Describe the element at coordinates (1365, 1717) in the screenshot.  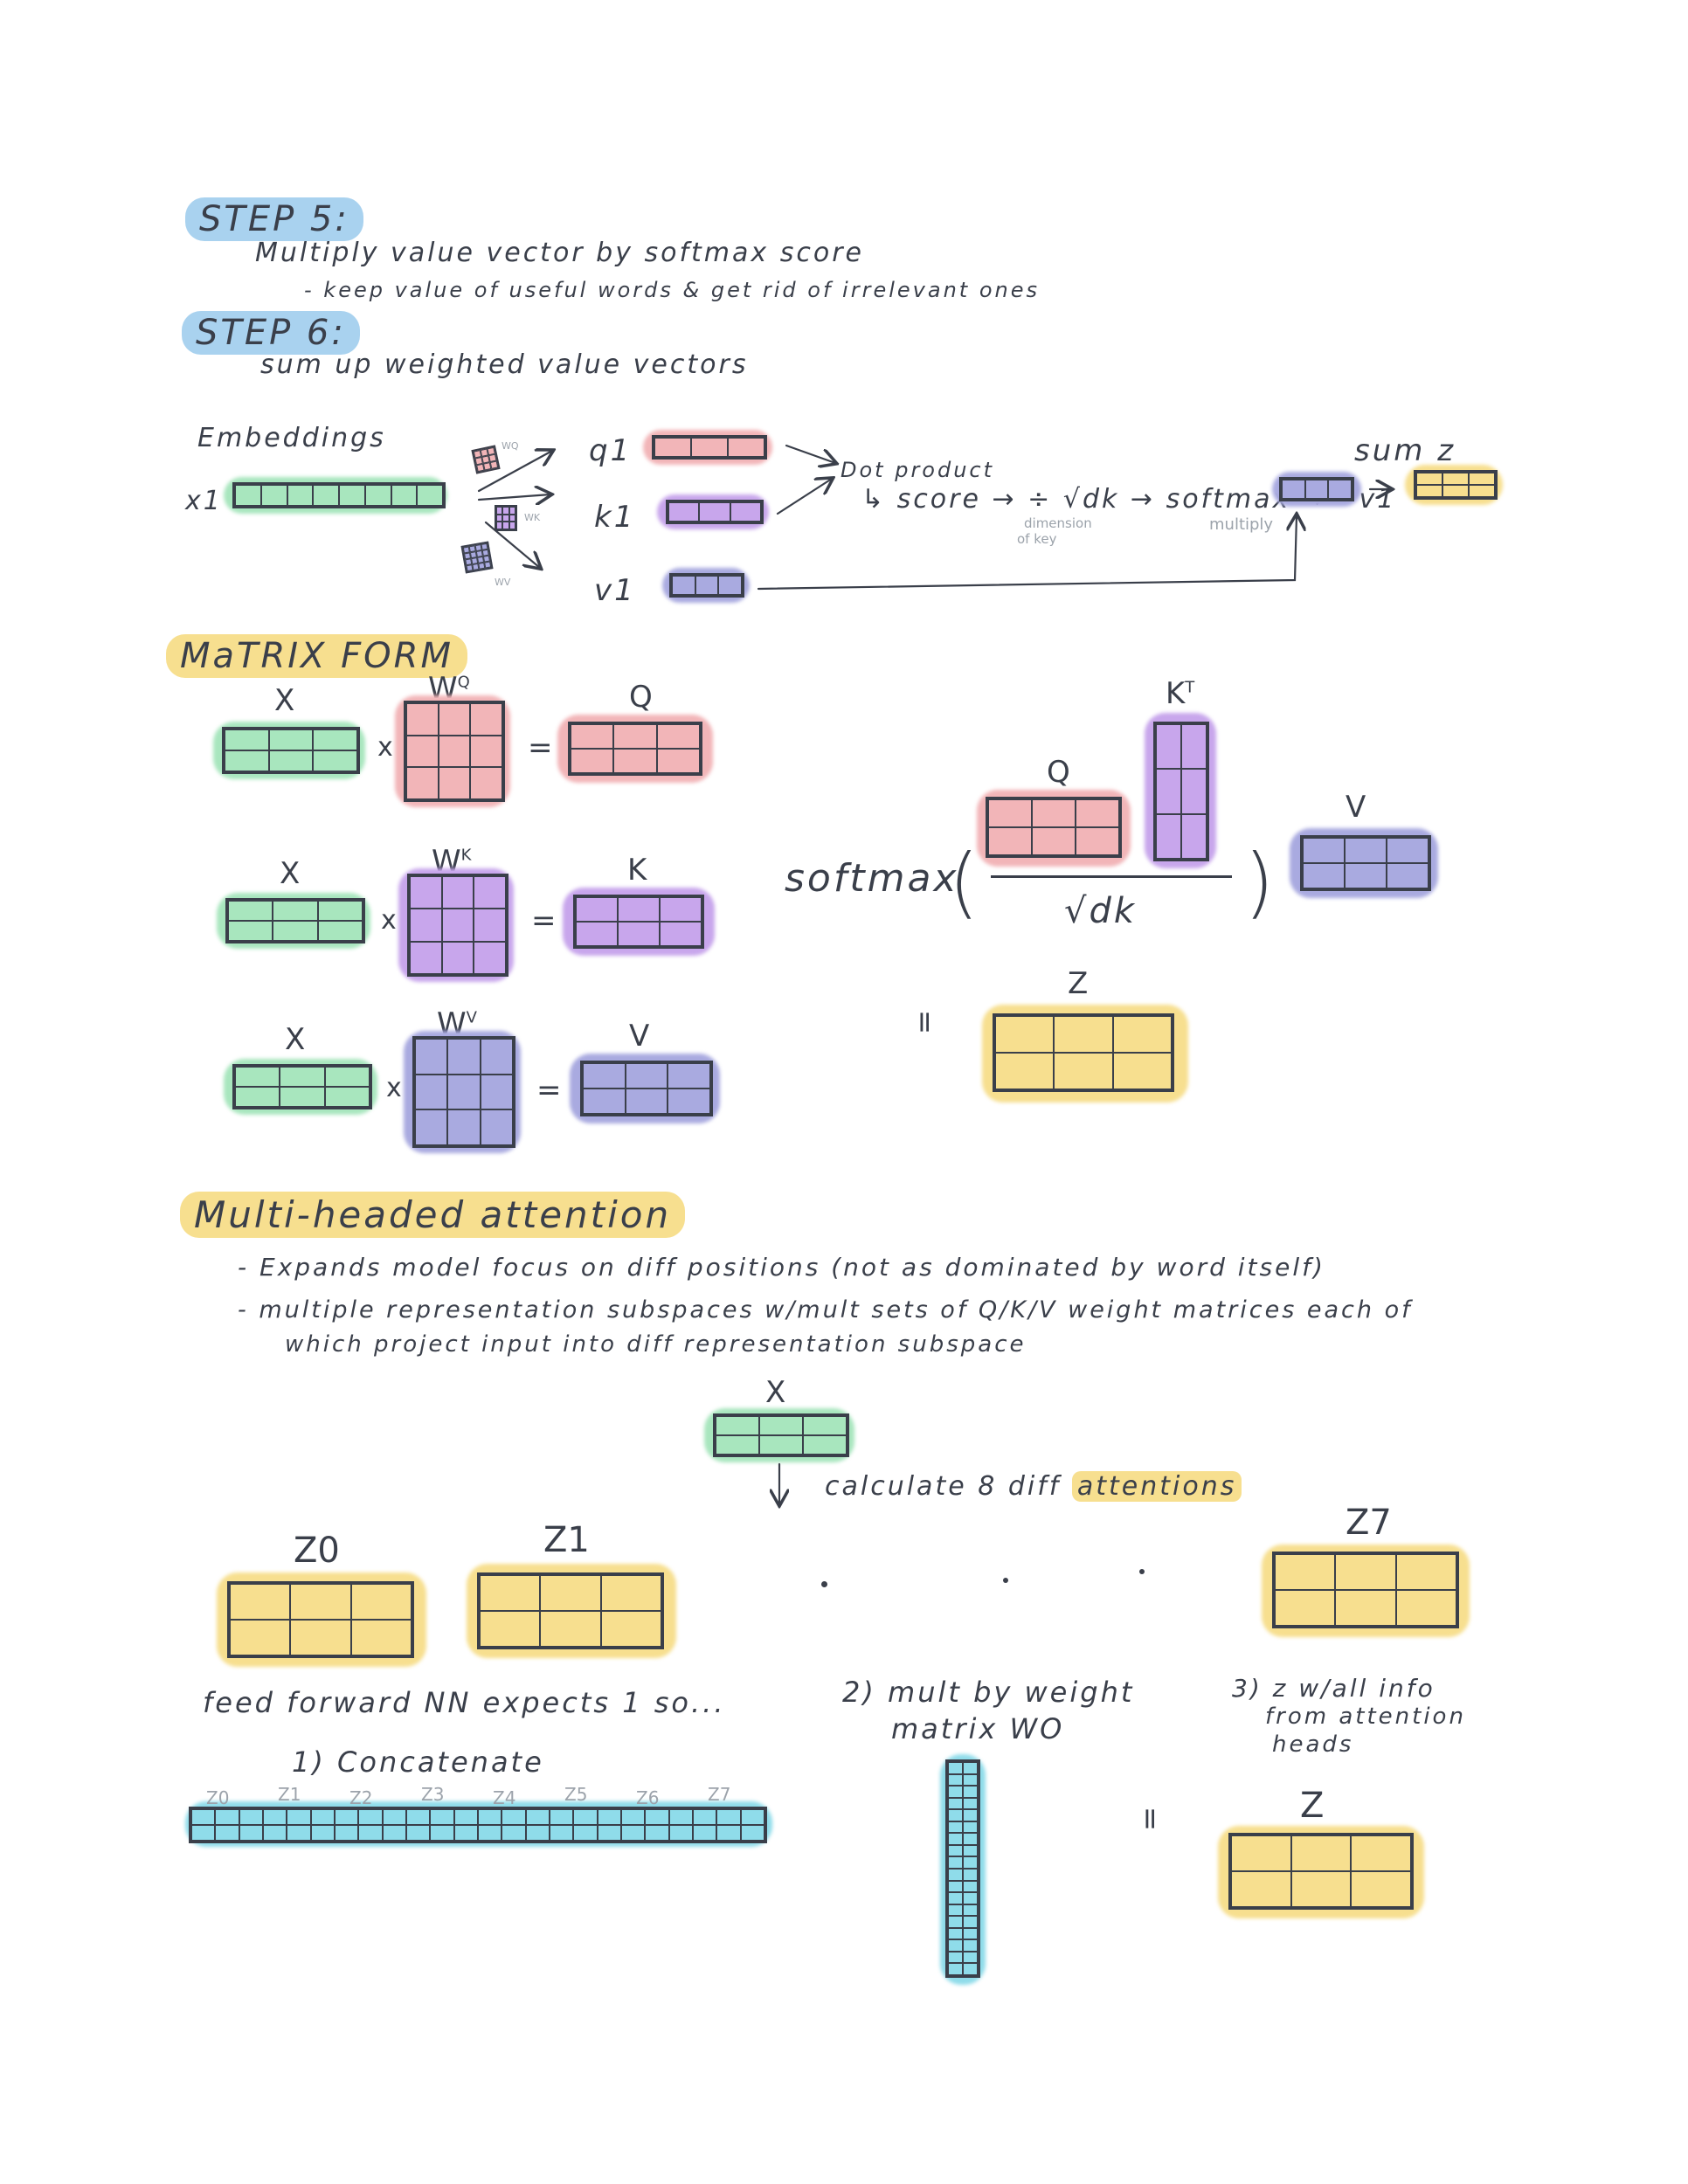
I see `step3b-label: from attention` at that location.